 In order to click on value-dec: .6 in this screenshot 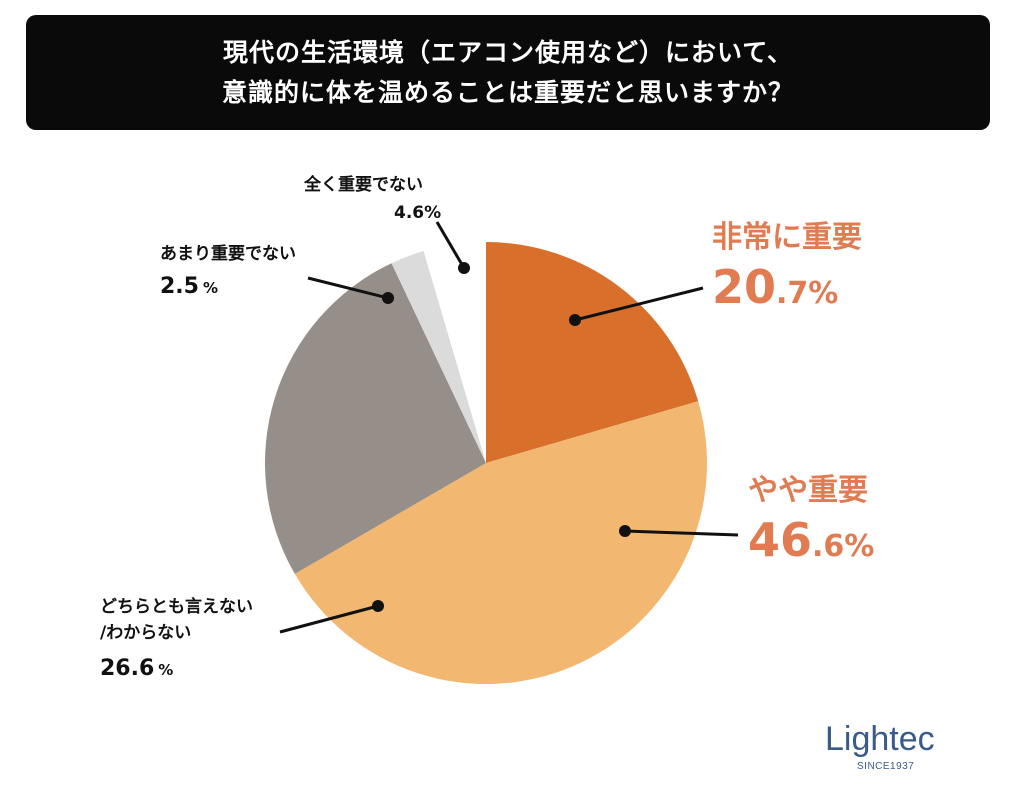, I will do `click(828, 546)`.